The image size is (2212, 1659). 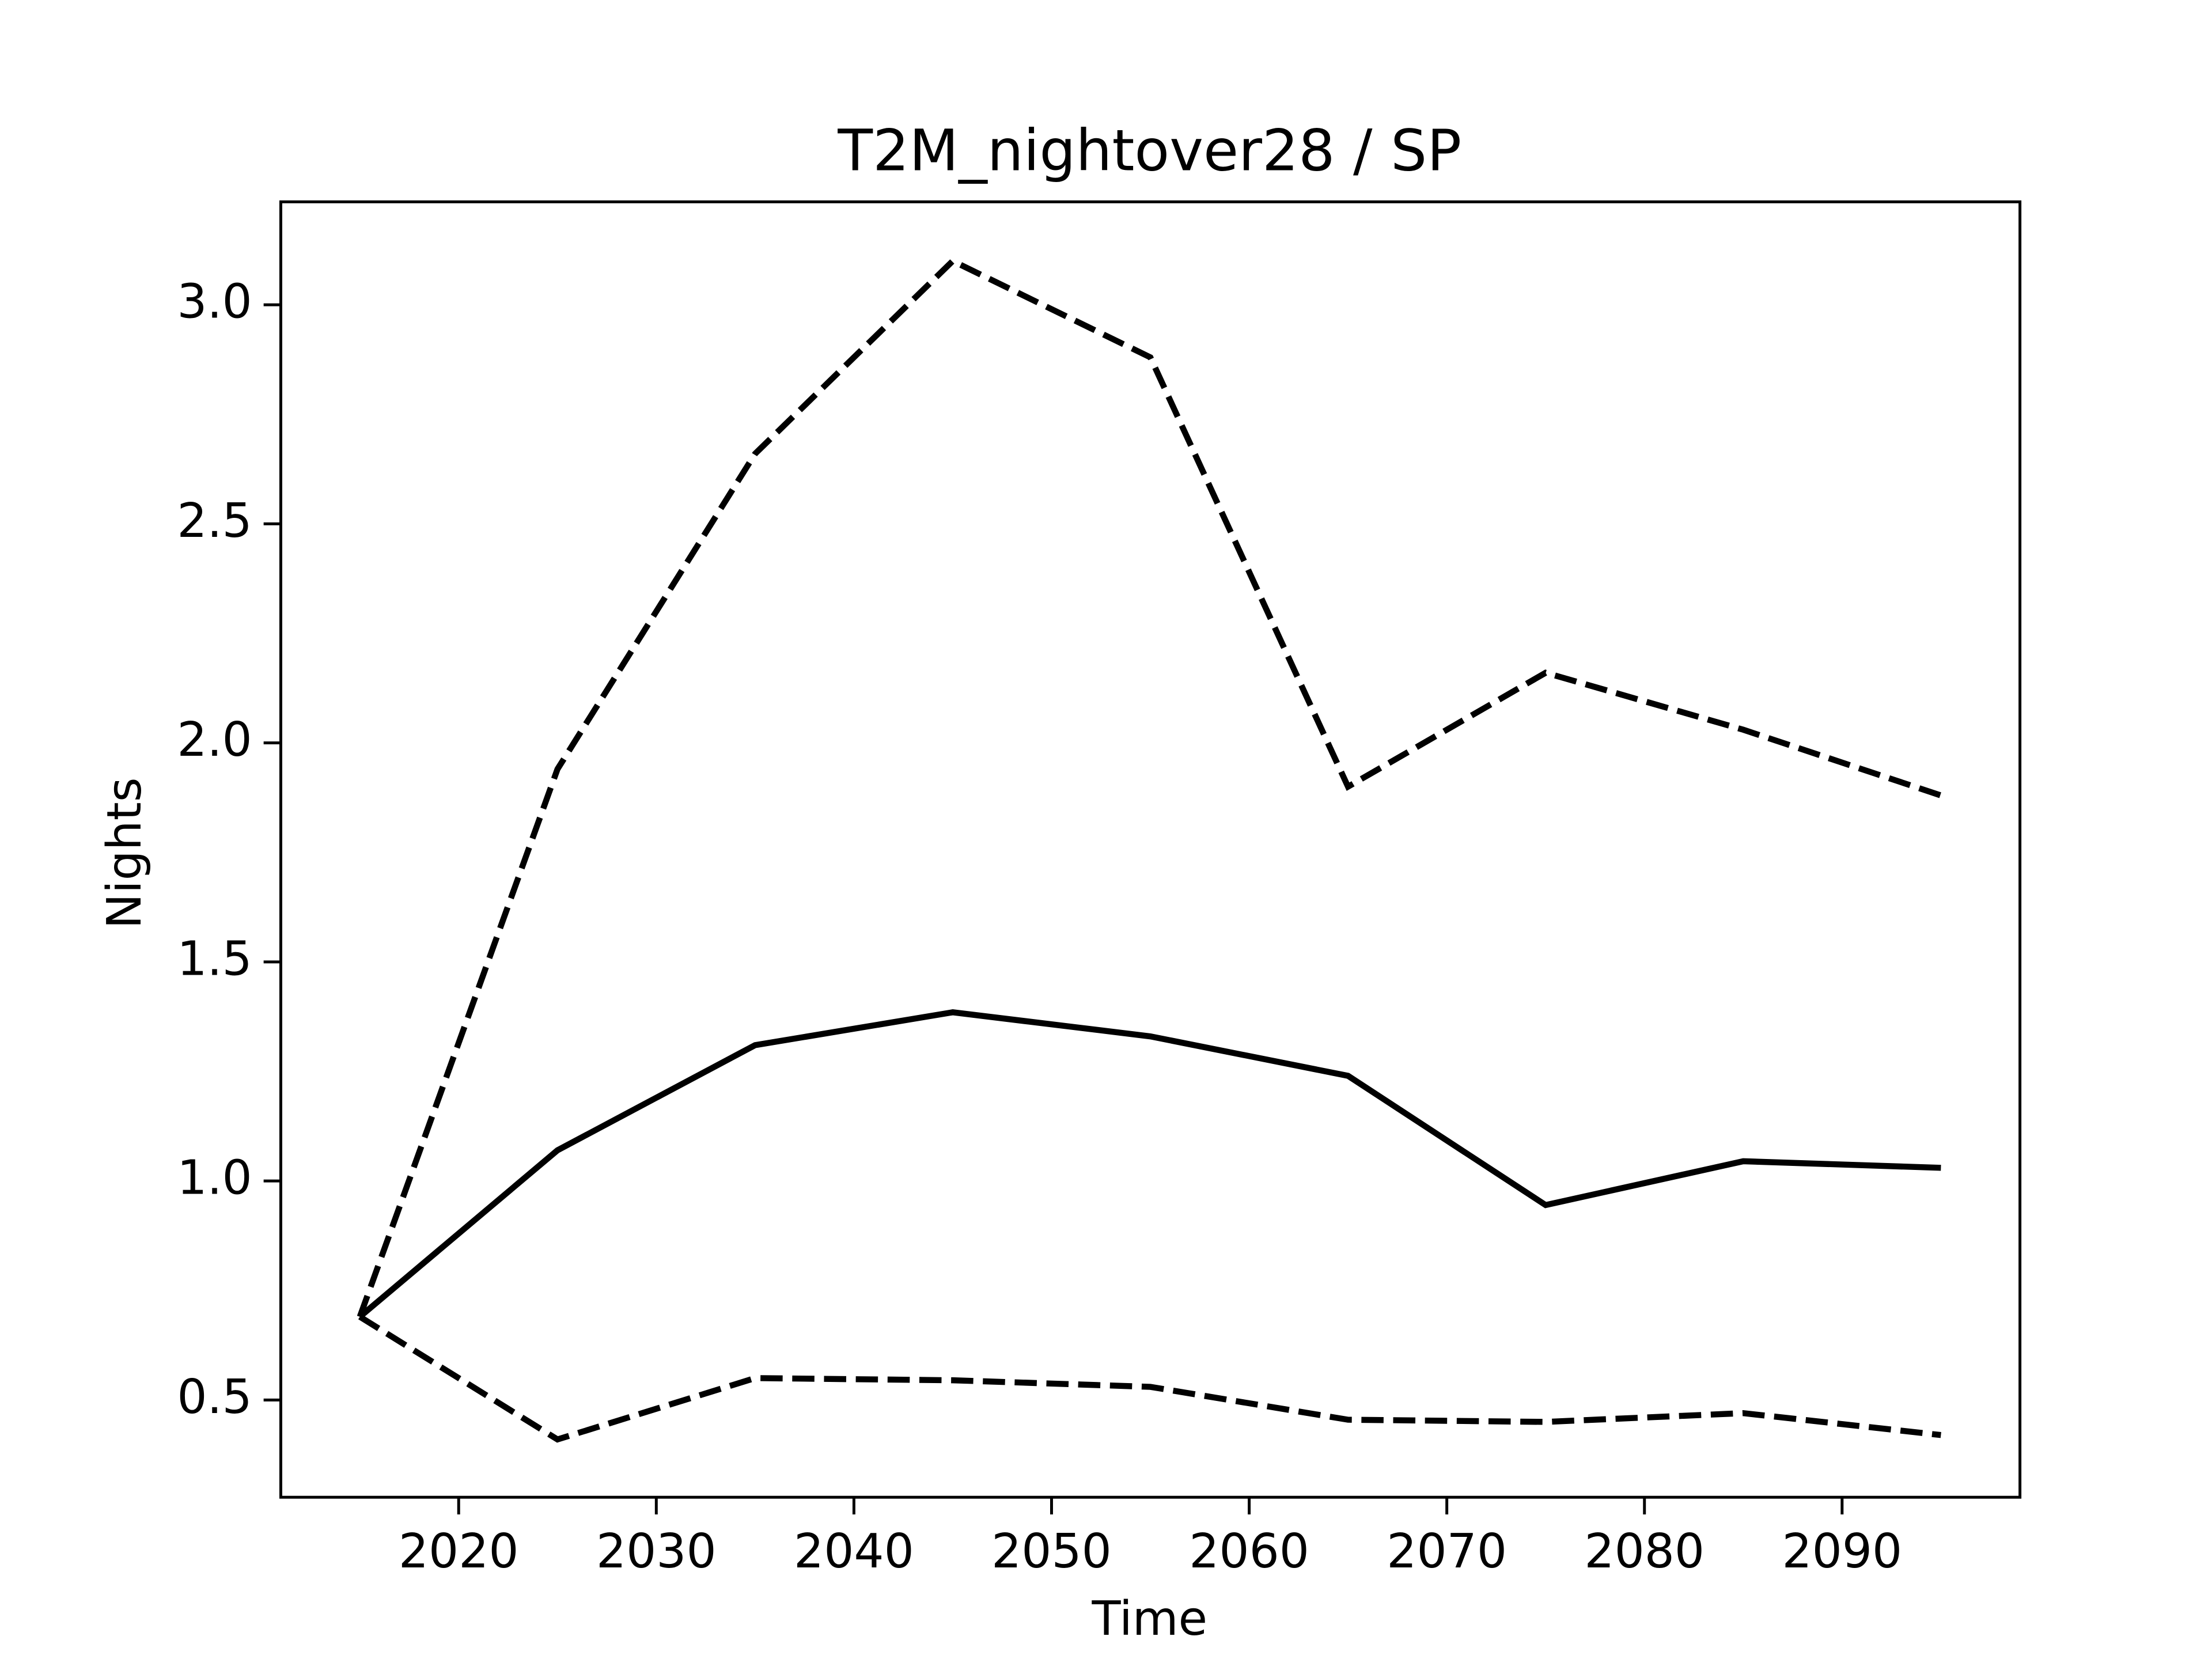 What do you see at coordinates (214, 958) in the screenshot?
I see `y-tick-label: 1.5` at bounding box center [214, 958].